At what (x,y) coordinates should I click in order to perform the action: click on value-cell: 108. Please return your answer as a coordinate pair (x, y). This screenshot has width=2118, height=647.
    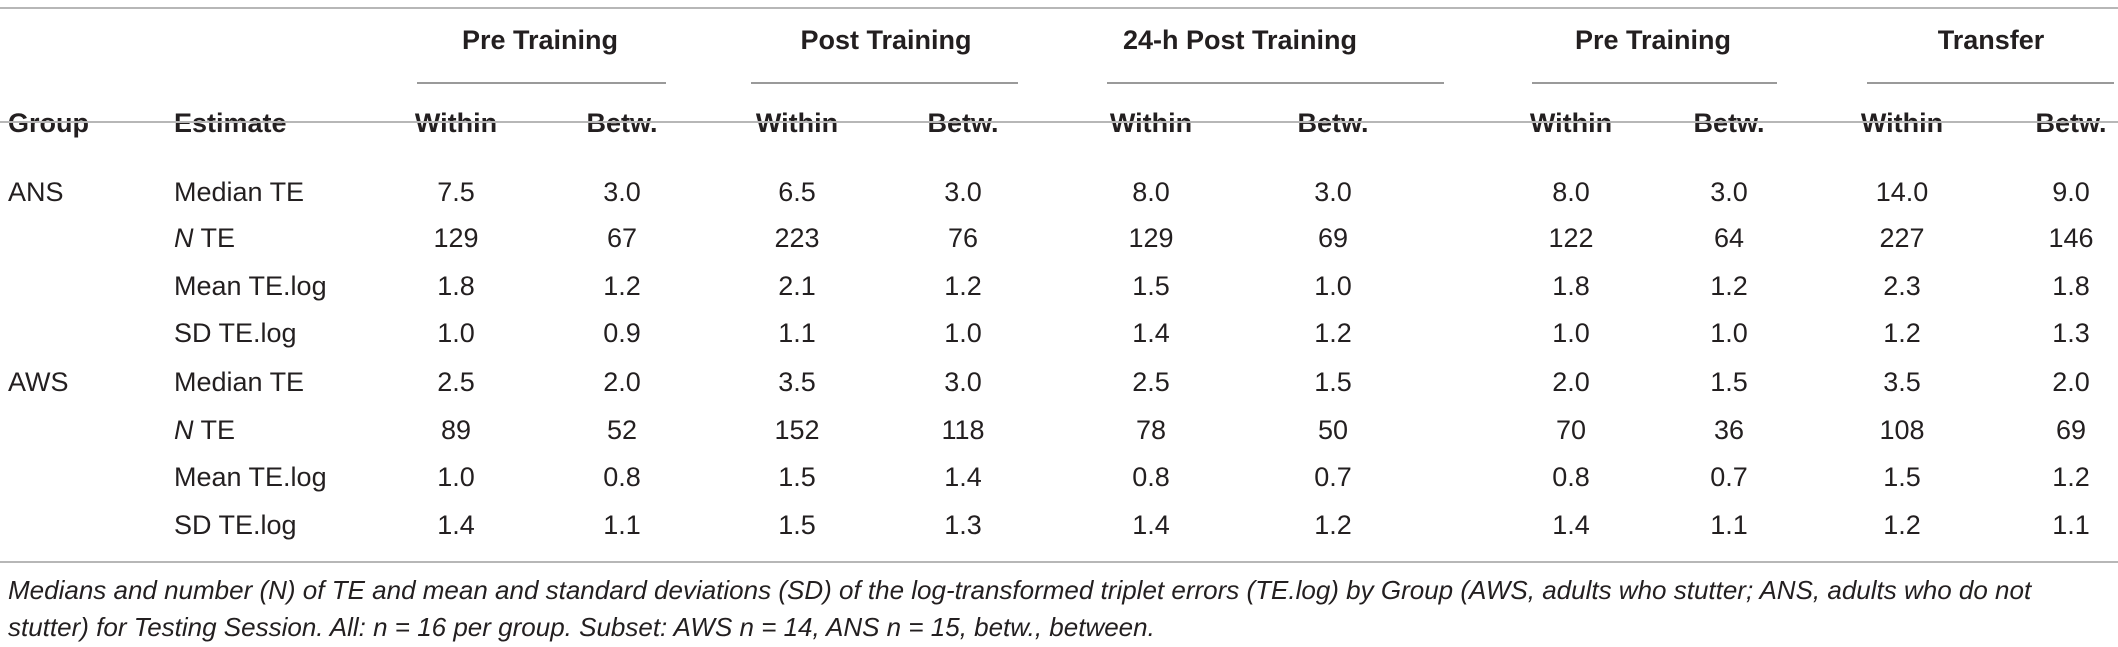
    Looking at the image, I should click on (1902, 430).